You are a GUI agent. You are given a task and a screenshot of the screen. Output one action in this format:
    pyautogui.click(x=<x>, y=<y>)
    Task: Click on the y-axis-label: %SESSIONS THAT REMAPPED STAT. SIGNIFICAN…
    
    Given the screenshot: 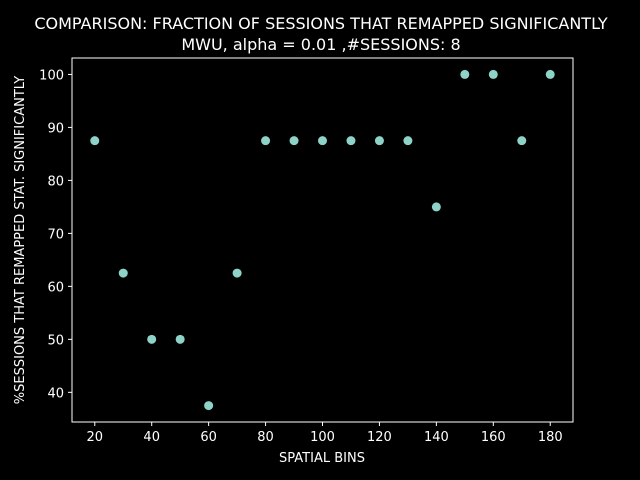 What is the action you would take?
    pyautogui.click(x=20, y=240)
    